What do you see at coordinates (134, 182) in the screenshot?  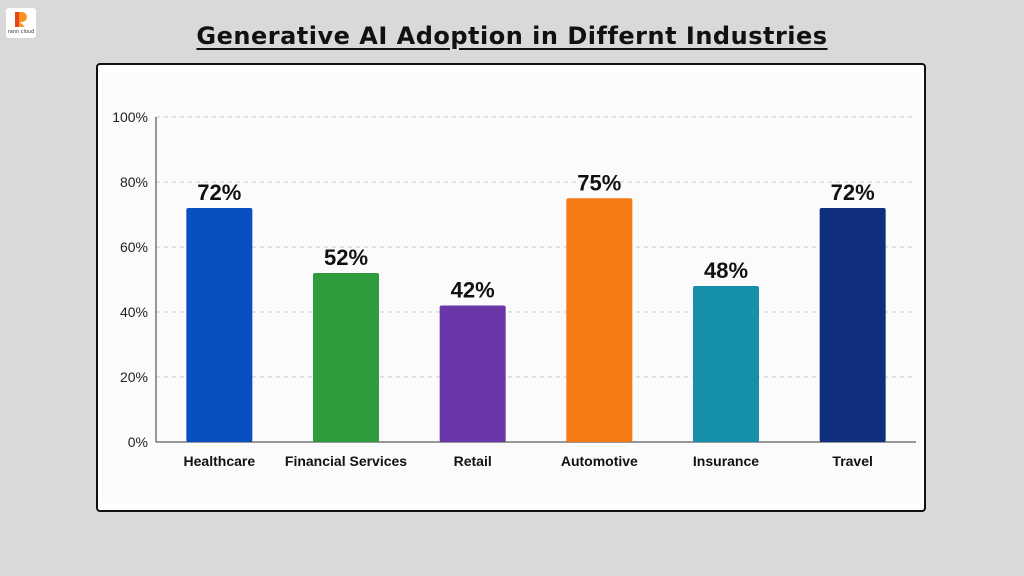 I see `y-tick-label: 80%` at bounding box center [134, 182].